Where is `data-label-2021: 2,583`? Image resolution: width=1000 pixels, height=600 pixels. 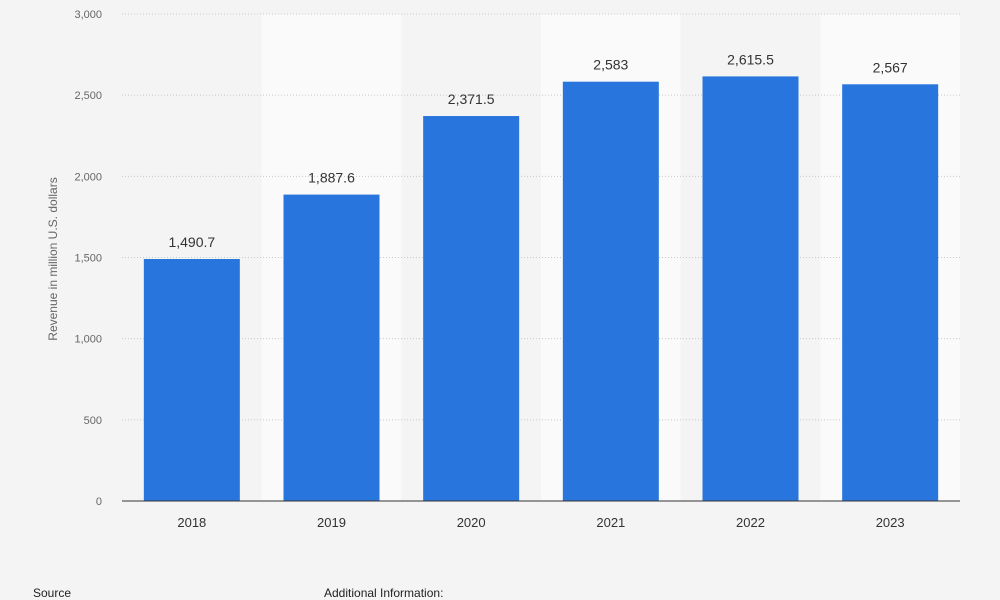 data-label-2021: 2,583 is located at coordinates (610, 65).